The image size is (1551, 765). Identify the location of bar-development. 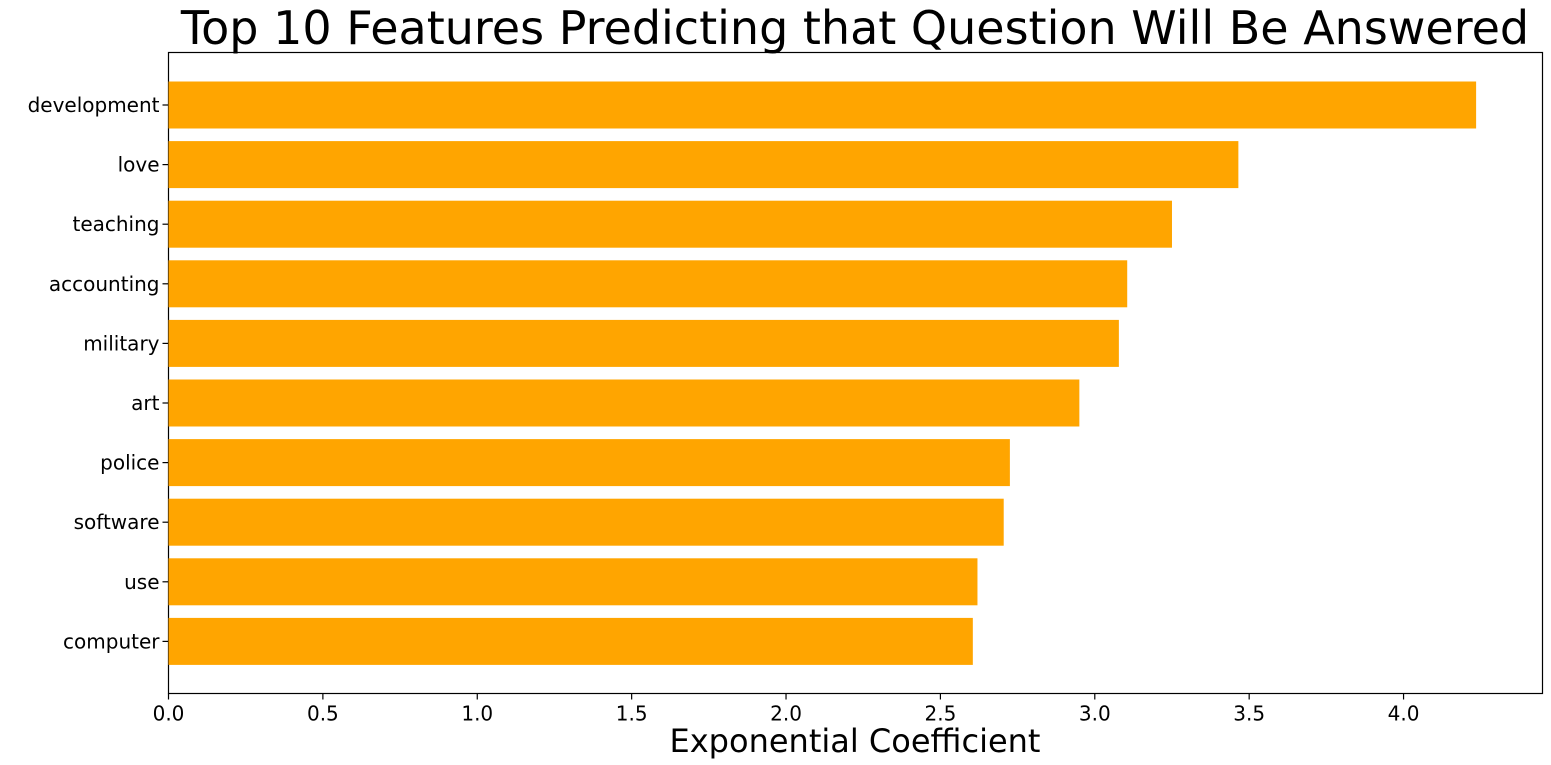
(822, 105).